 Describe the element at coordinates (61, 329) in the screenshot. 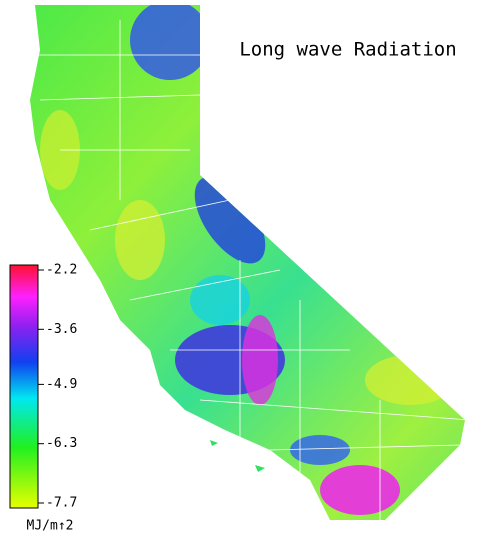

I see `tick-label: -3.6` at that location.